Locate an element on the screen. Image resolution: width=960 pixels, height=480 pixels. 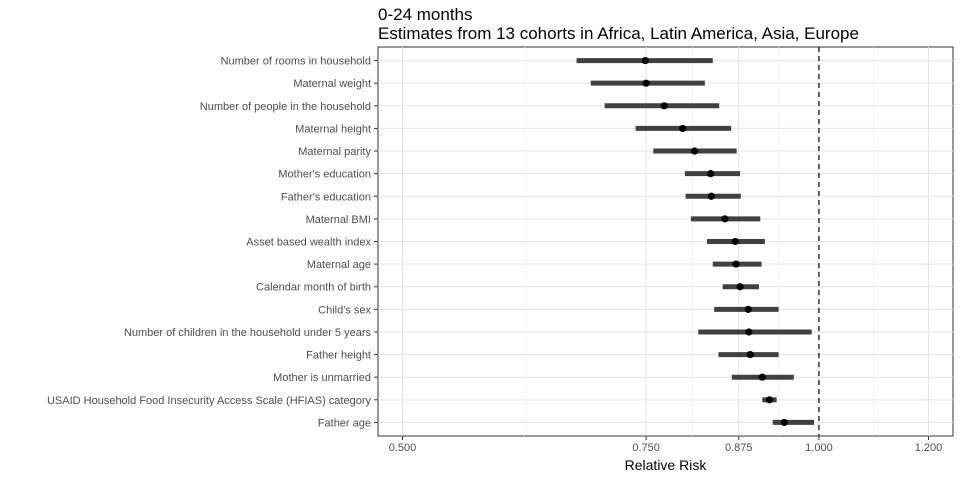
y-tick-label: Father age is located at coordinates (344, 423).